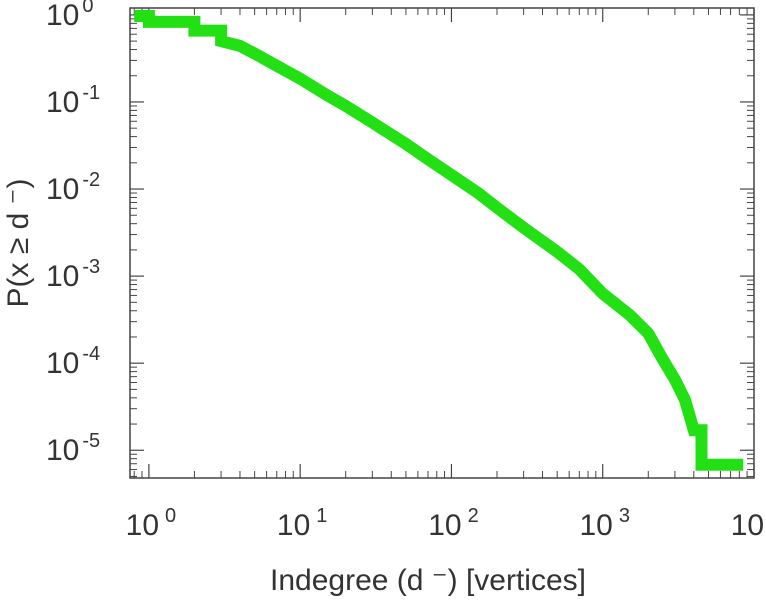 The height and width of the screenshot is (600, 766). I want to click on y-tick-label: 10 -5, so click(73, 448).